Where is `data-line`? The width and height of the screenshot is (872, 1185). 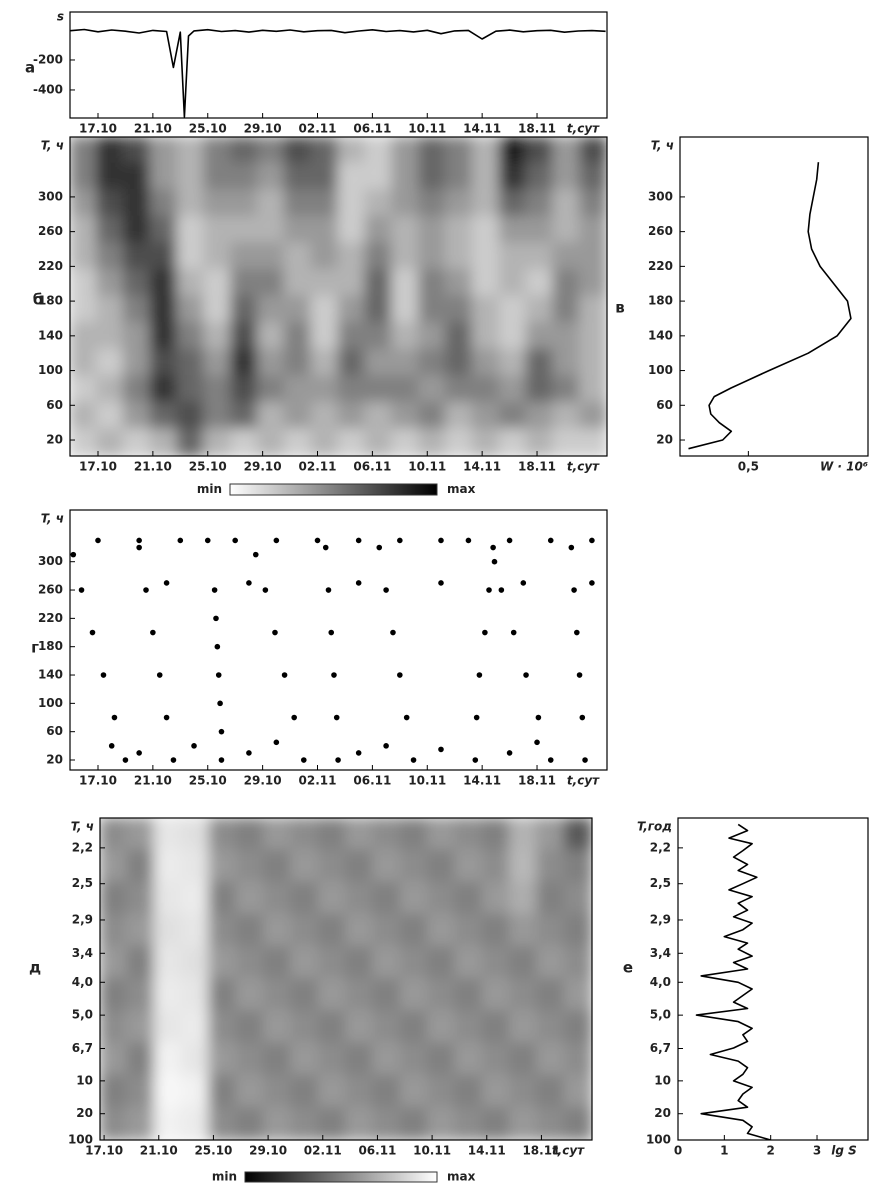 data-line is located at coordinates (770, 306).